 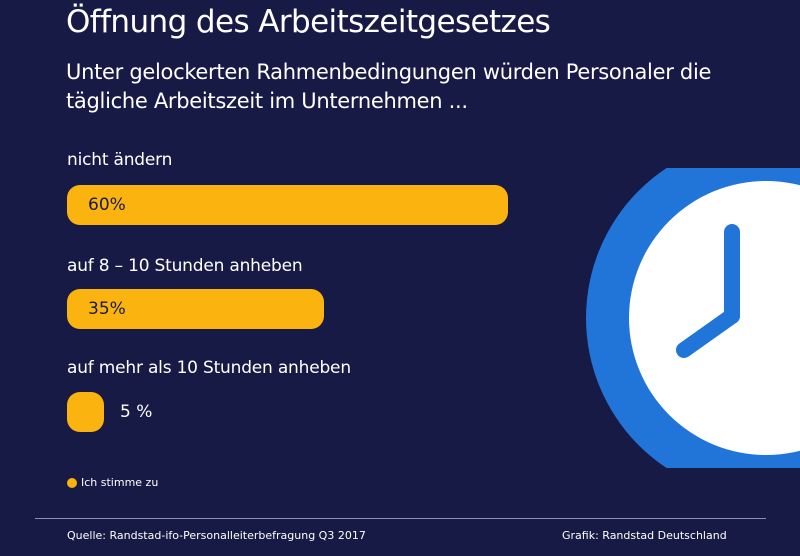 What do you see at coordinates (136, 412) in the screenshot?
I see `data-label: 5 %` at bounding box center [136, 412].